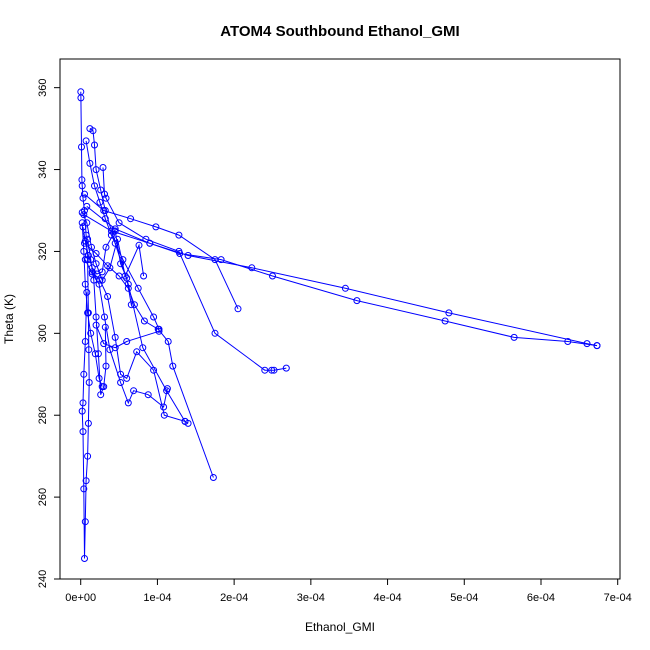  Describe the element at coordinates (618, 598) in the screenshot. I see `x-tick-label: 7e-04` at that location.